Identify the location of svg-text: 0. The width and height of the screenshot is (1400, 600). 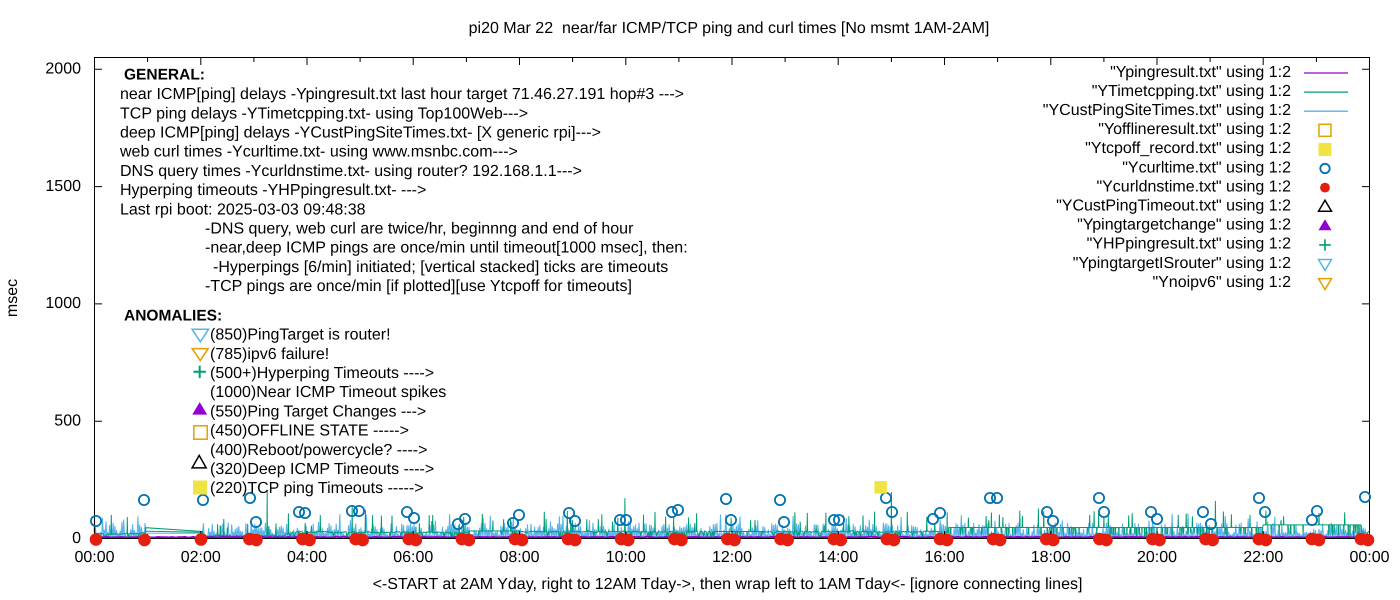
(76, 538).